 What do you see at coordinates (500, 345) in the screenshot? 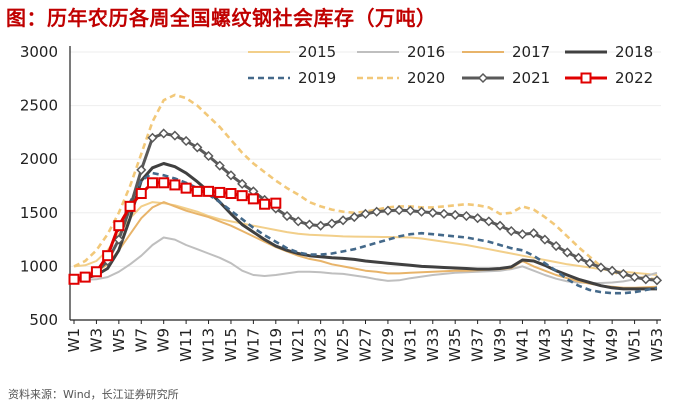
I see `x-tick-label: W39` at bounding box center [500, 345].